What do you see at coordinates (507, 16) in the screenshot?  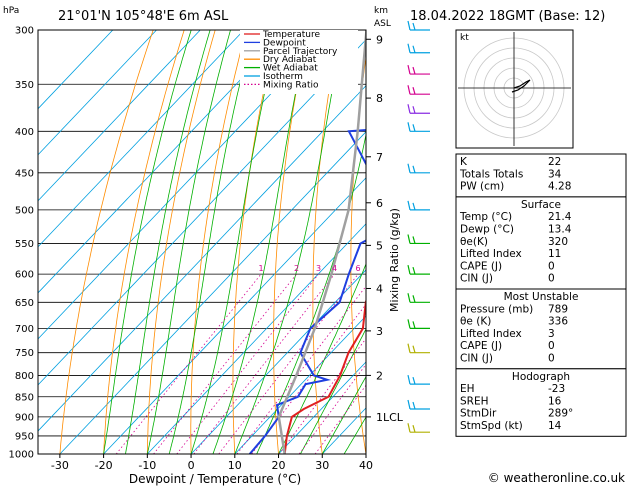 I see `datetime-header: 18.04.2022 18GMT (Base: 12)` at bounding box center [507, 16].